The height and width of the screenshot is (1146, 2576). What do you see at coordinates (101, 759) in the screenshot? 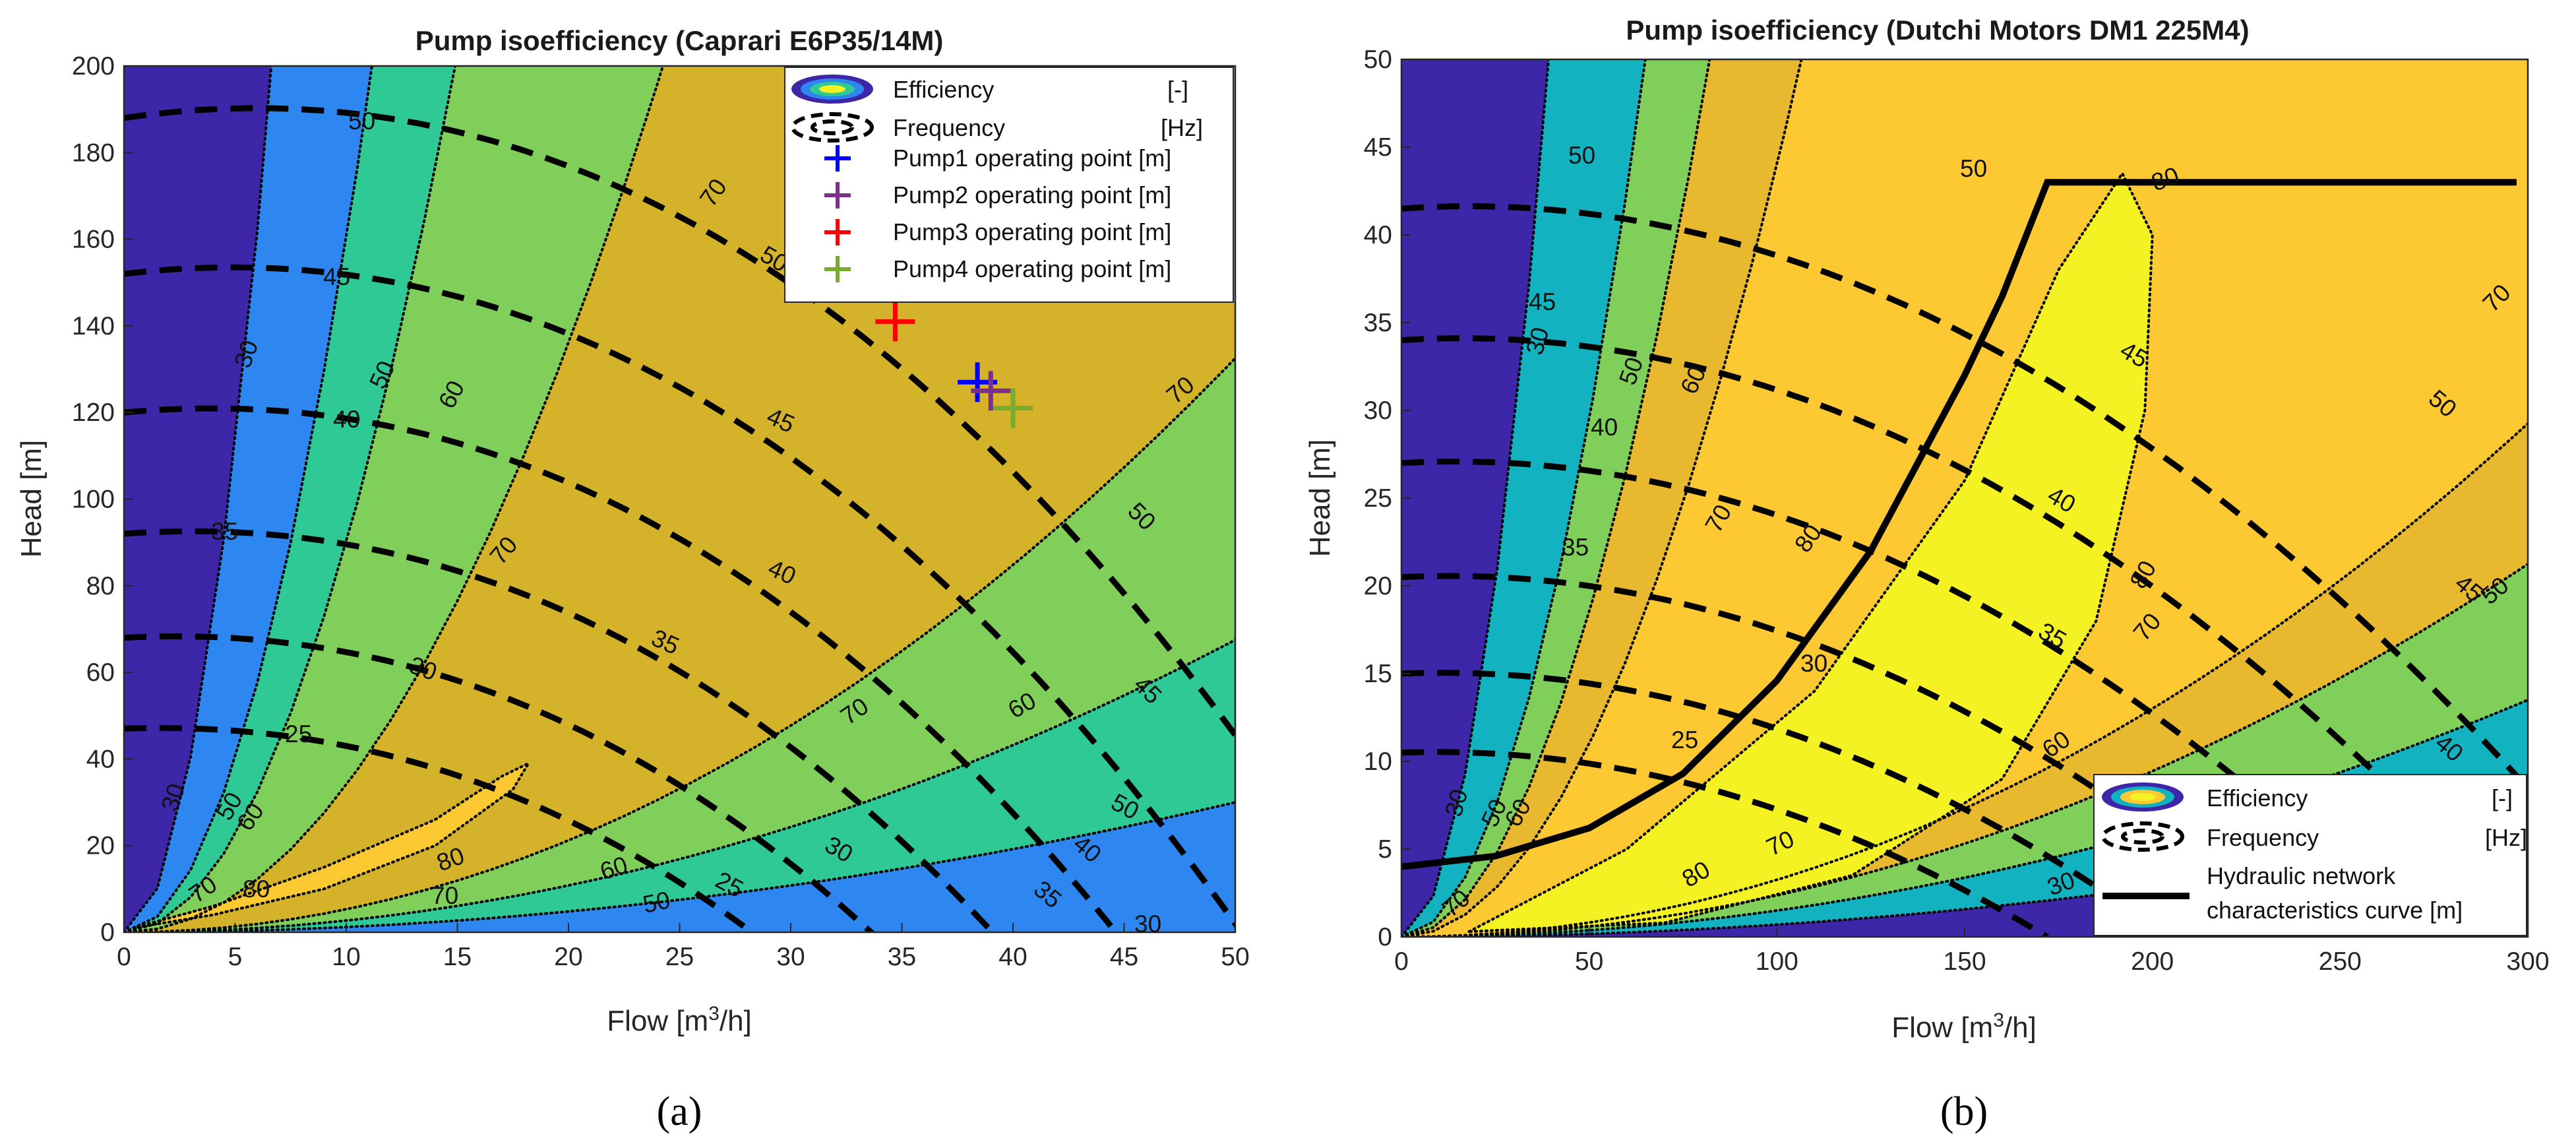
I see `a-ytick-label-2: 40` at bounding box center [101, 759].